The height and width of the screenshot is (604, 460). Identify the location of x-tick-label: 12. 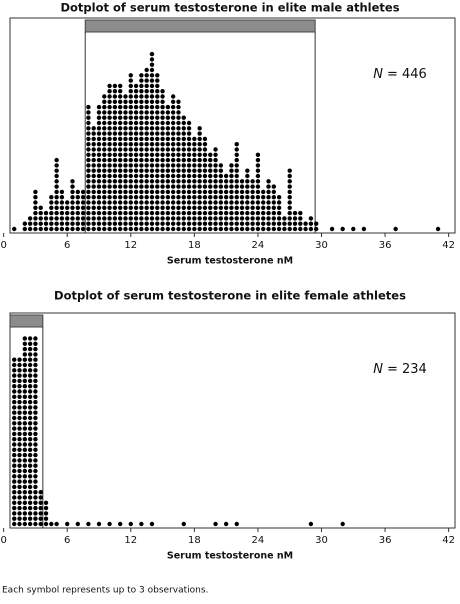
(130, 540).